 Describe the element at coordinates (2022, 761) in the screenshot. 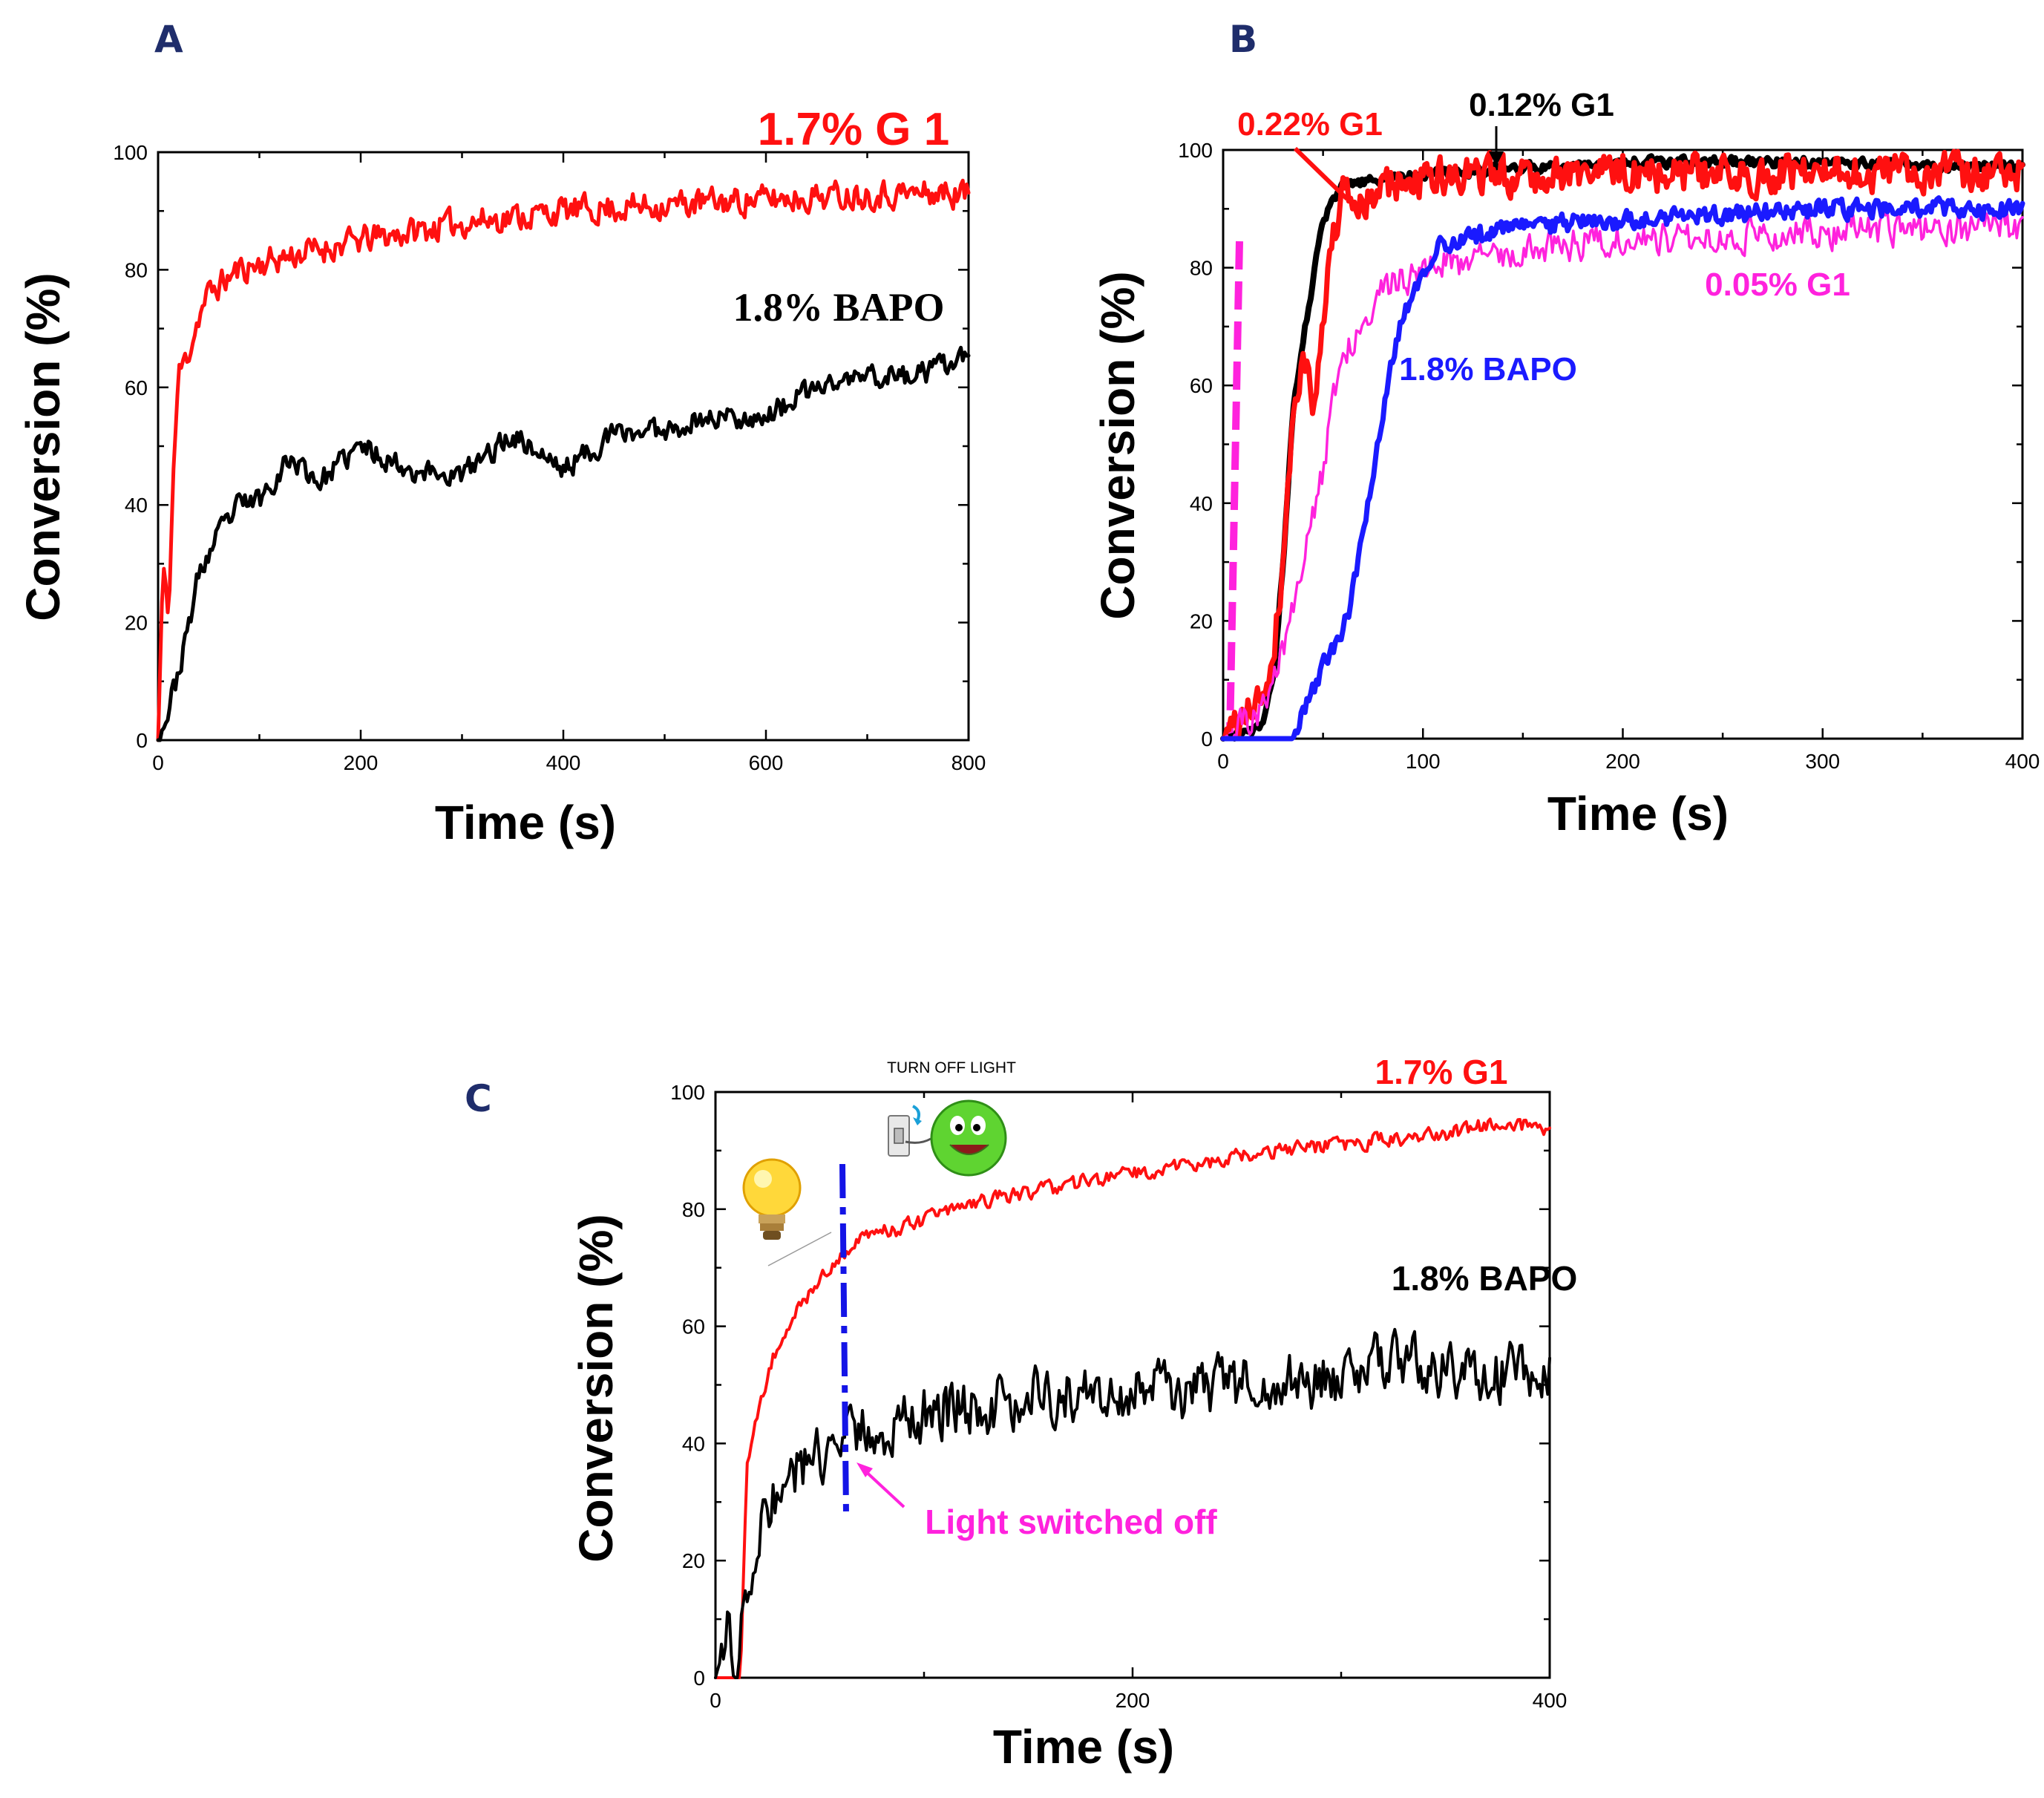

I see `panel-b-x-tick-label: 400` at that location.